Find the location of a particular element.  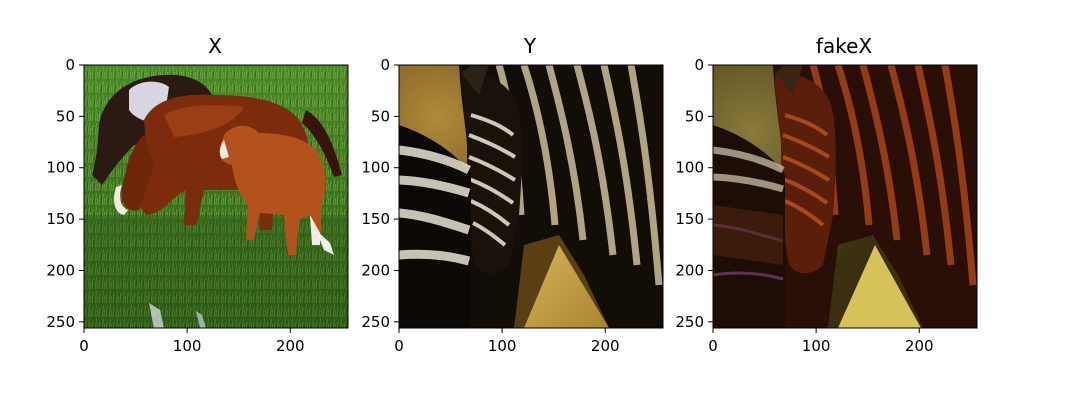

x-ticks-x: 0 100 200 is located at coordinates (191, 341).